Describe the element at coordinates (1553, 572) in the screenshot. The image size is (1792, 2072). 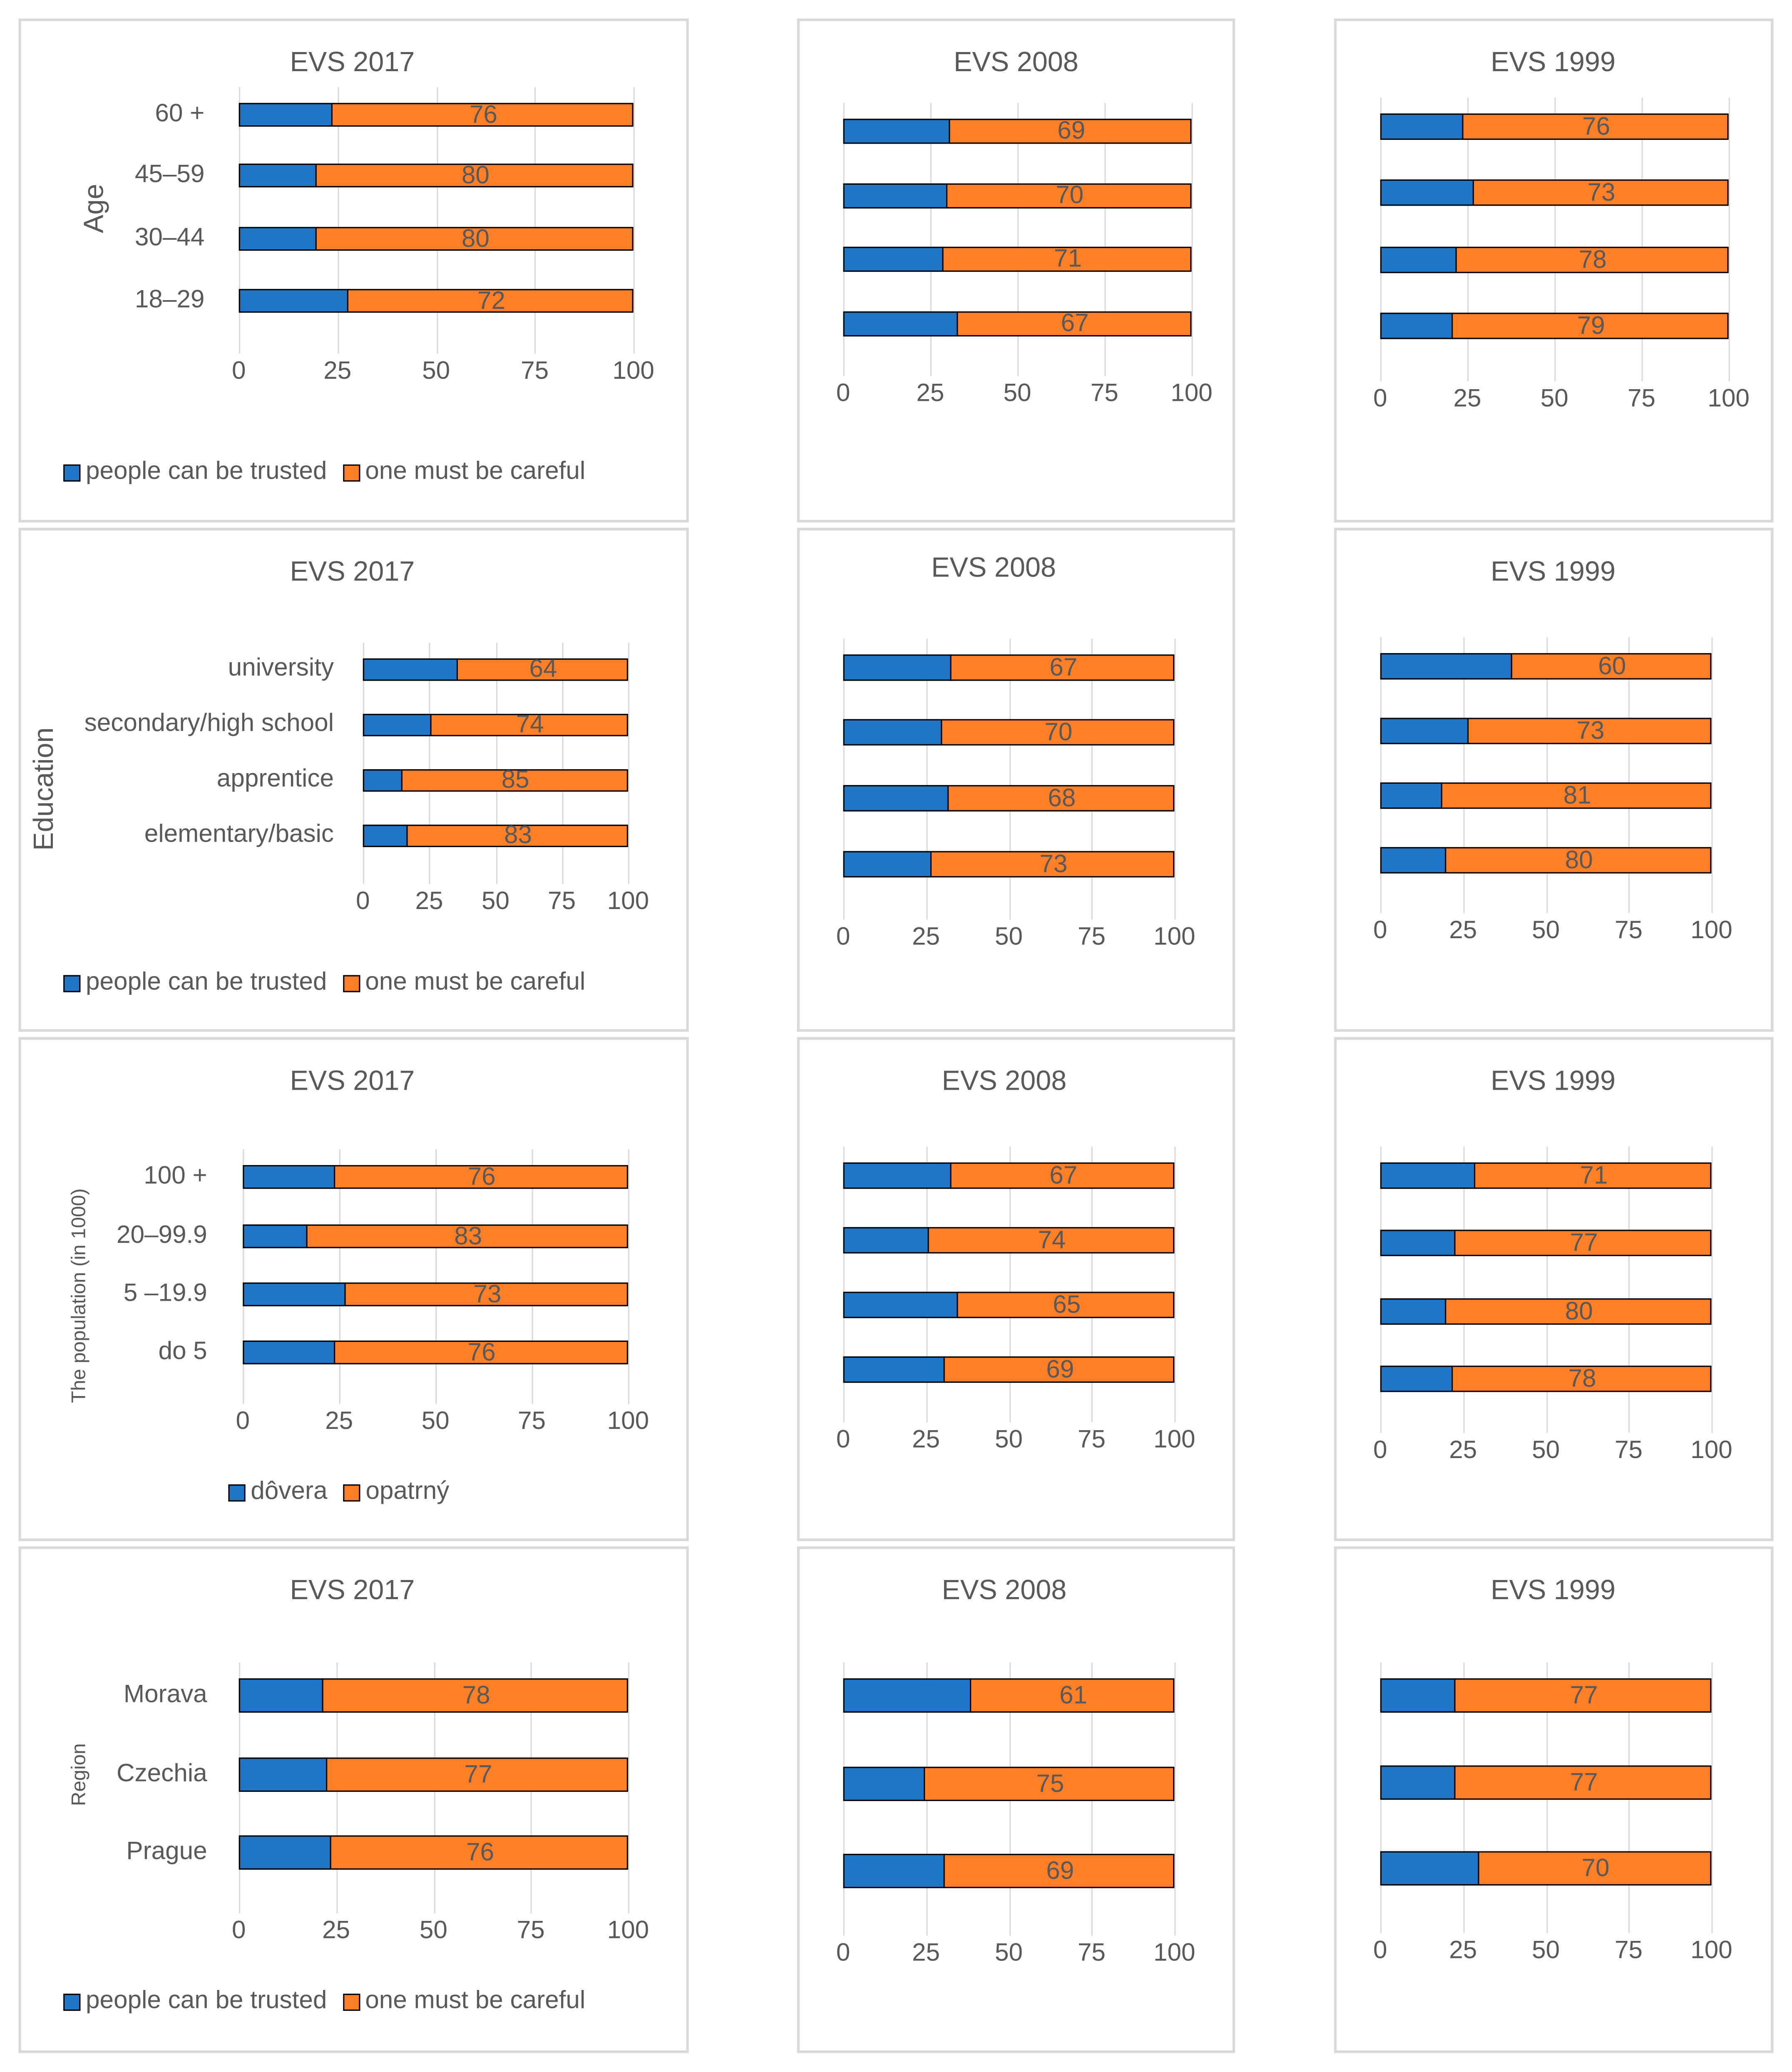
I see `chart-title: EVS 1999` at that location.